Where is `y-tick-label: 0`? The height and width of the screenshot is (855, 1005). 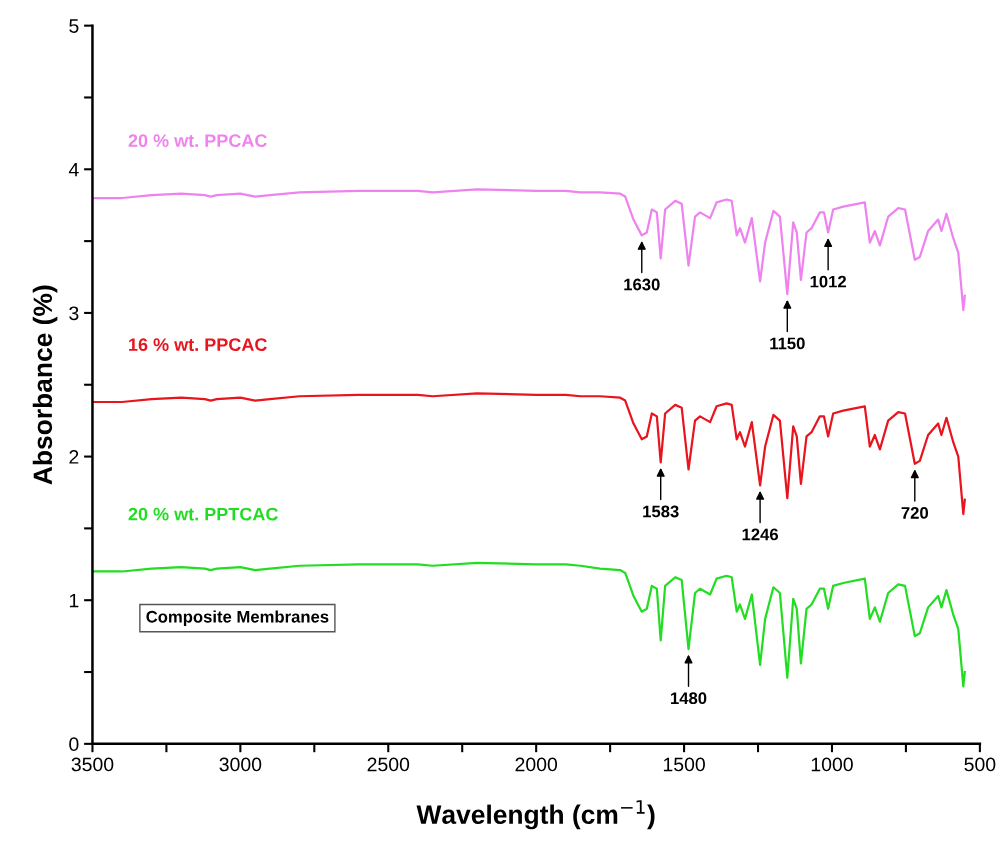
y-tick-label: 0 is located at coordinates (74, 744).